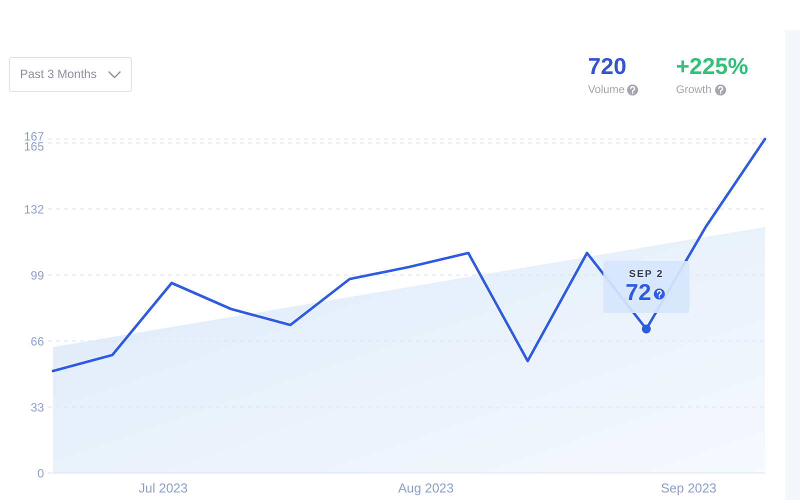 The width and height of the screenshot is (800, 500). I want to click on y-tick-label: 99, so click(37, 275).